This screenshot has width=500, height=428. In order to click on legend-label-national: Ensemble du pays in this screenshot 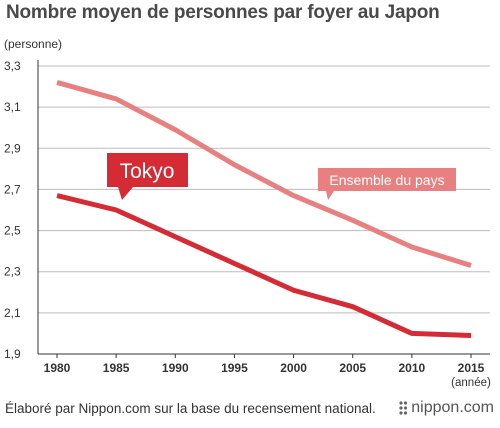, I will do `click(387, 184)`.